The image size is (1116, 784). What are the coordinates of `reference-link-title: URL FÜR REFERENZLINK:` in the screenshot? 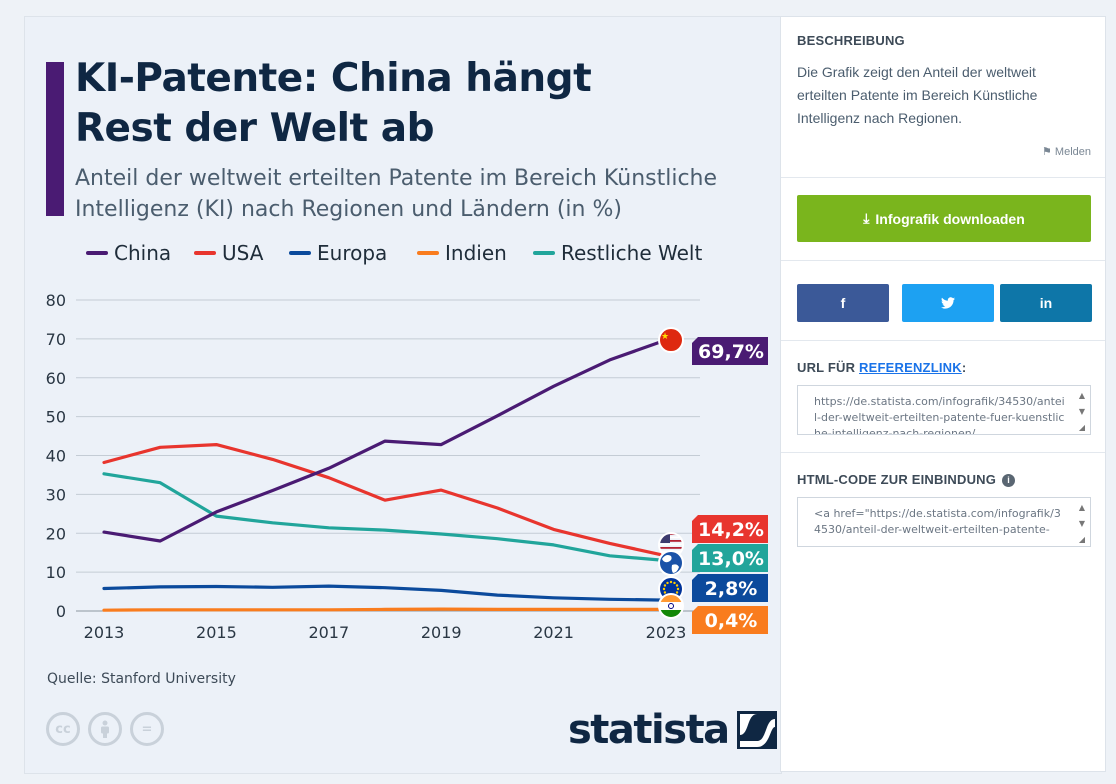 It's located at (943, 367).